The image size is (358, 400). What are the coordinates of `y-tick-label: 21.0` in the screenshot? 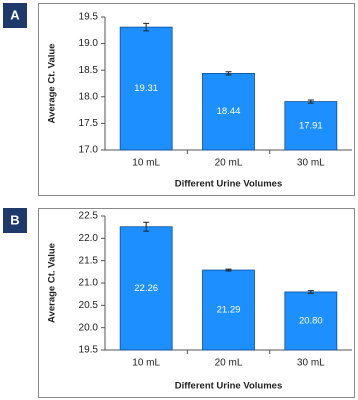 It's located at (89, 283).